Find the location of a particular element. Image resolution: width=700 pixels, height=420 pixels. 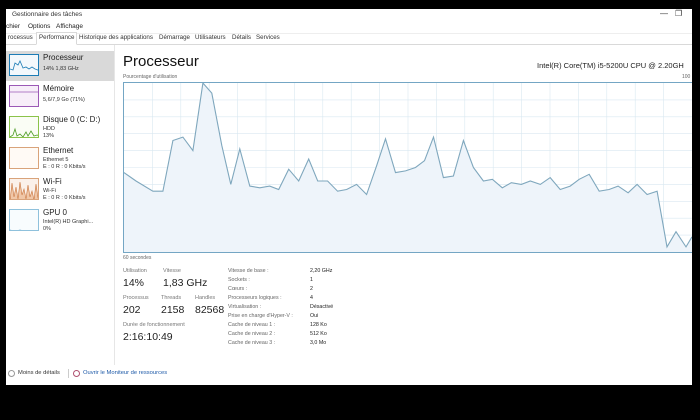

processus-value: 202 is located at coordinates (132, 310).